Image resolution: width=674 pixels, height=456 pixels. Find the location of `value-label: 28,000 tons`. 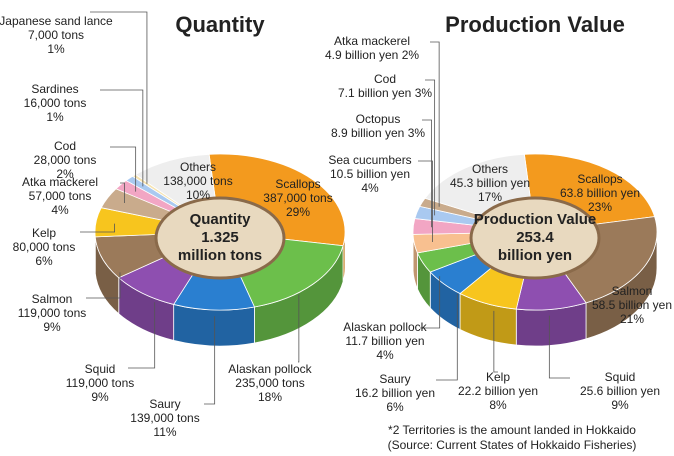

value-label: 28,000 tons is located at coordinates (65, 160).